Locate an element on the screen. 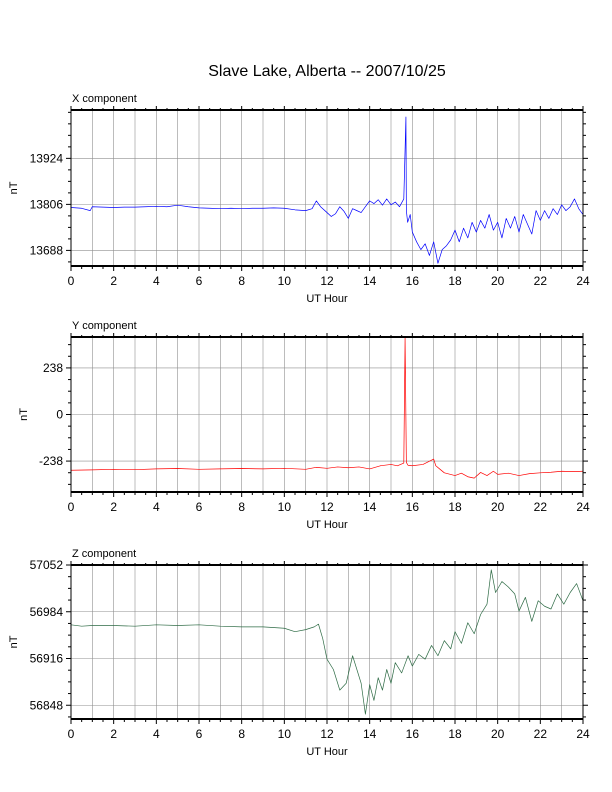 This screenshot has height=792, width=612. y-tick-label: 57052 is located at coordinates (47, 565).